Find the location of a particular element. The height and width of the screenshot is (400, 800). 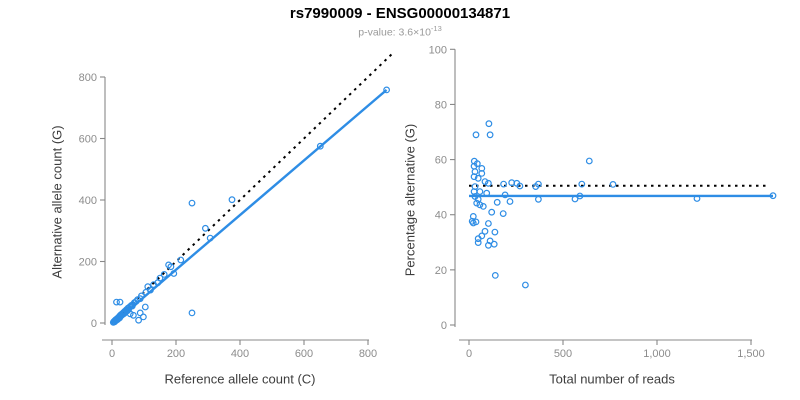

right-plot-xlabel: Total number of reads is located at coordinates (612, 379).